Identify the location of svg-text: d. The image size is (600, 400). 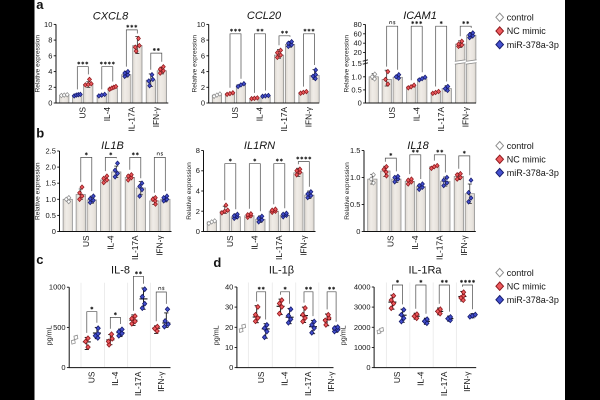
(217, 262).